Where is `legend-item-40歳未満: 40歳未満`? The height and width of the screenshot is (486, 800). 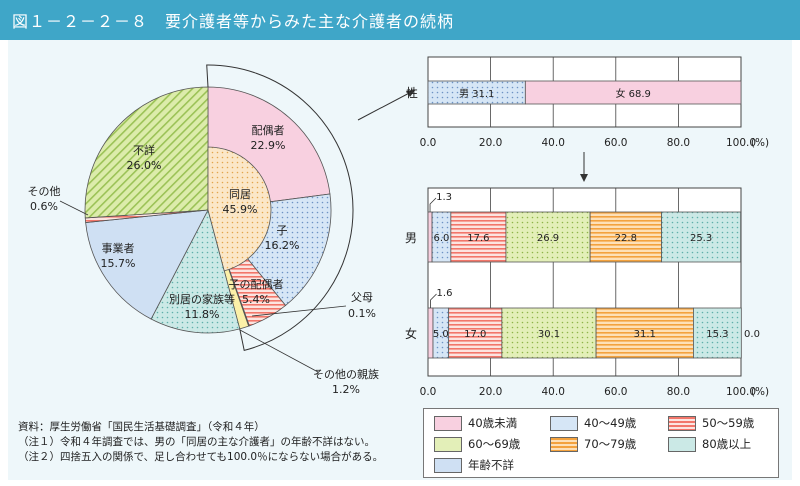 legend-item-40歳未満: 40歳未満 is located at coordinates (475, 423).